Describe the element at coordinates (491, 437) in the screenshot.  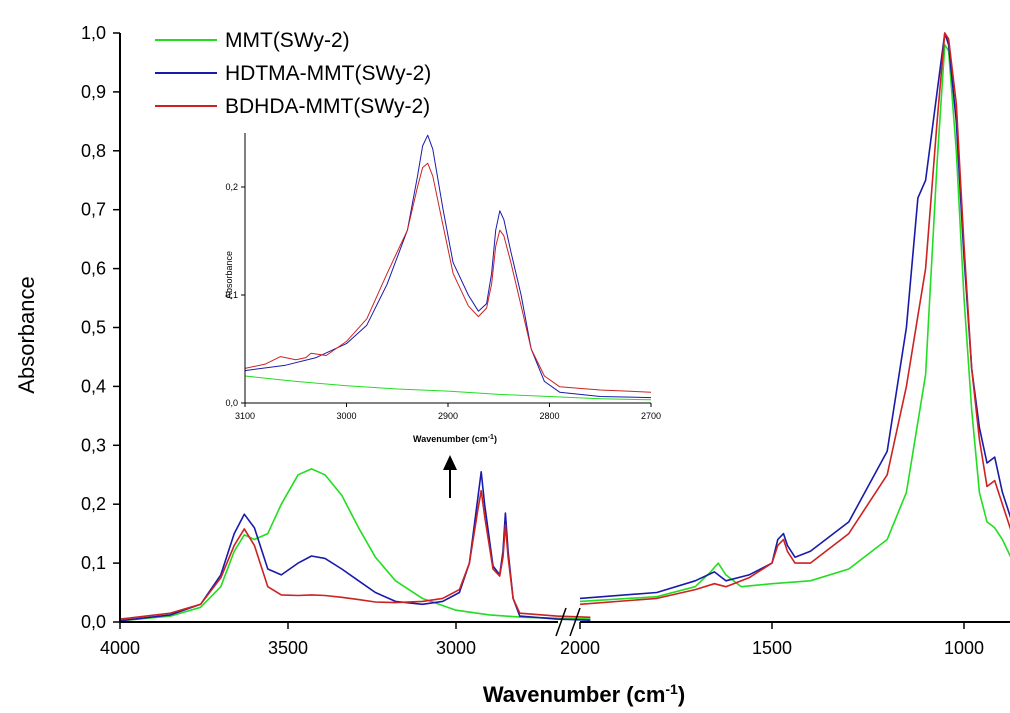
I see `inset-x-axis-title-sup: -1` at that location.